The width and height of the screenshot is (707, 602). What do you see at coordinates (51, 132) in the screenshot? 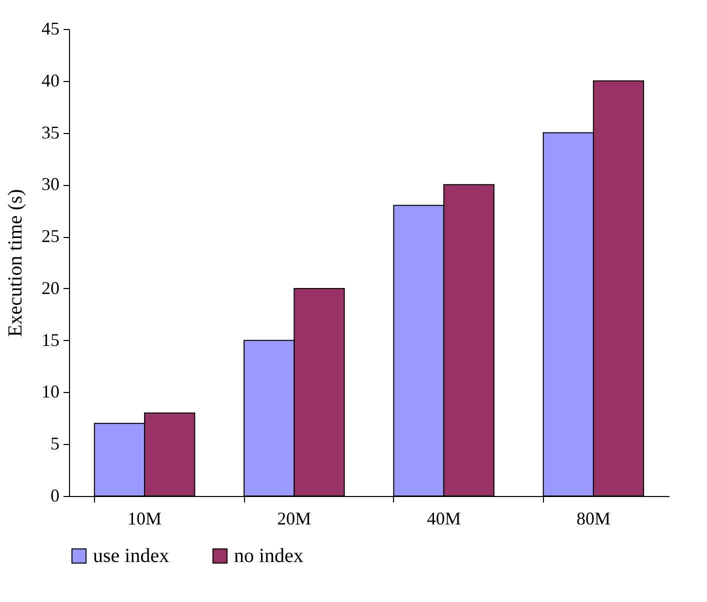
I see `y-tick-label: 35` at bounding box center [51, 132].